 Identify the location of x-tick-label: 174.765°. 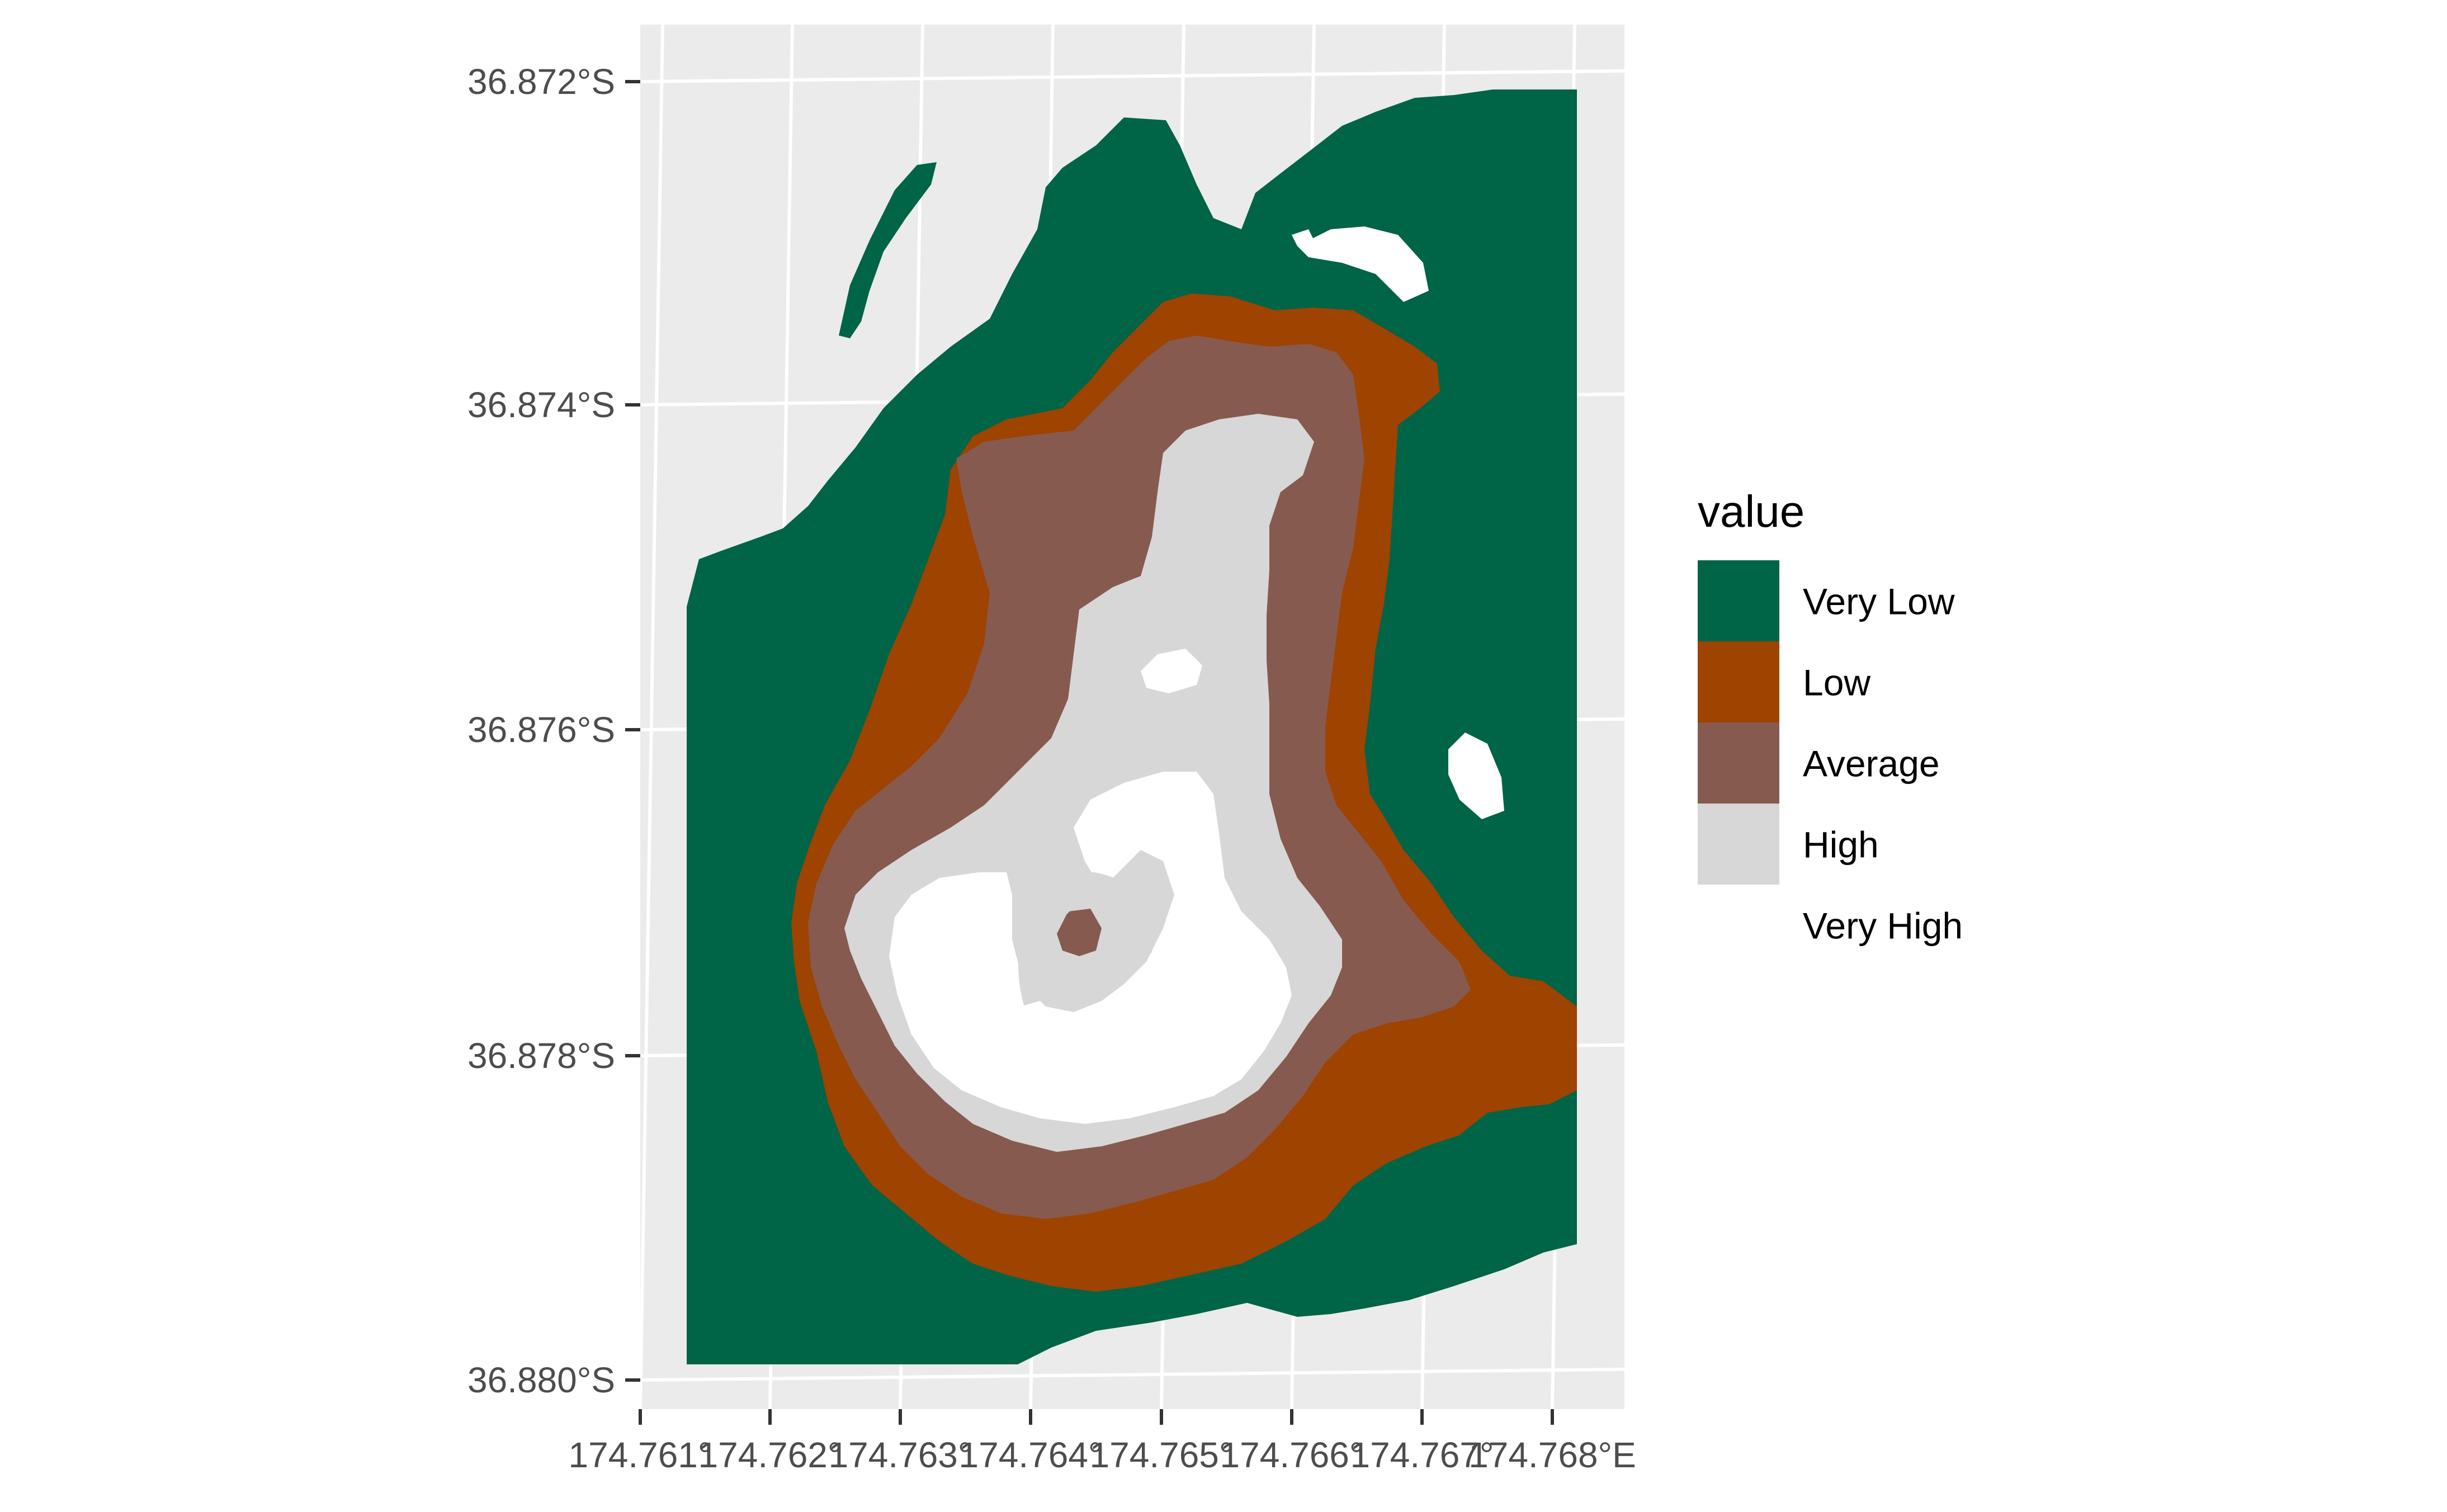
(1162, 1455).